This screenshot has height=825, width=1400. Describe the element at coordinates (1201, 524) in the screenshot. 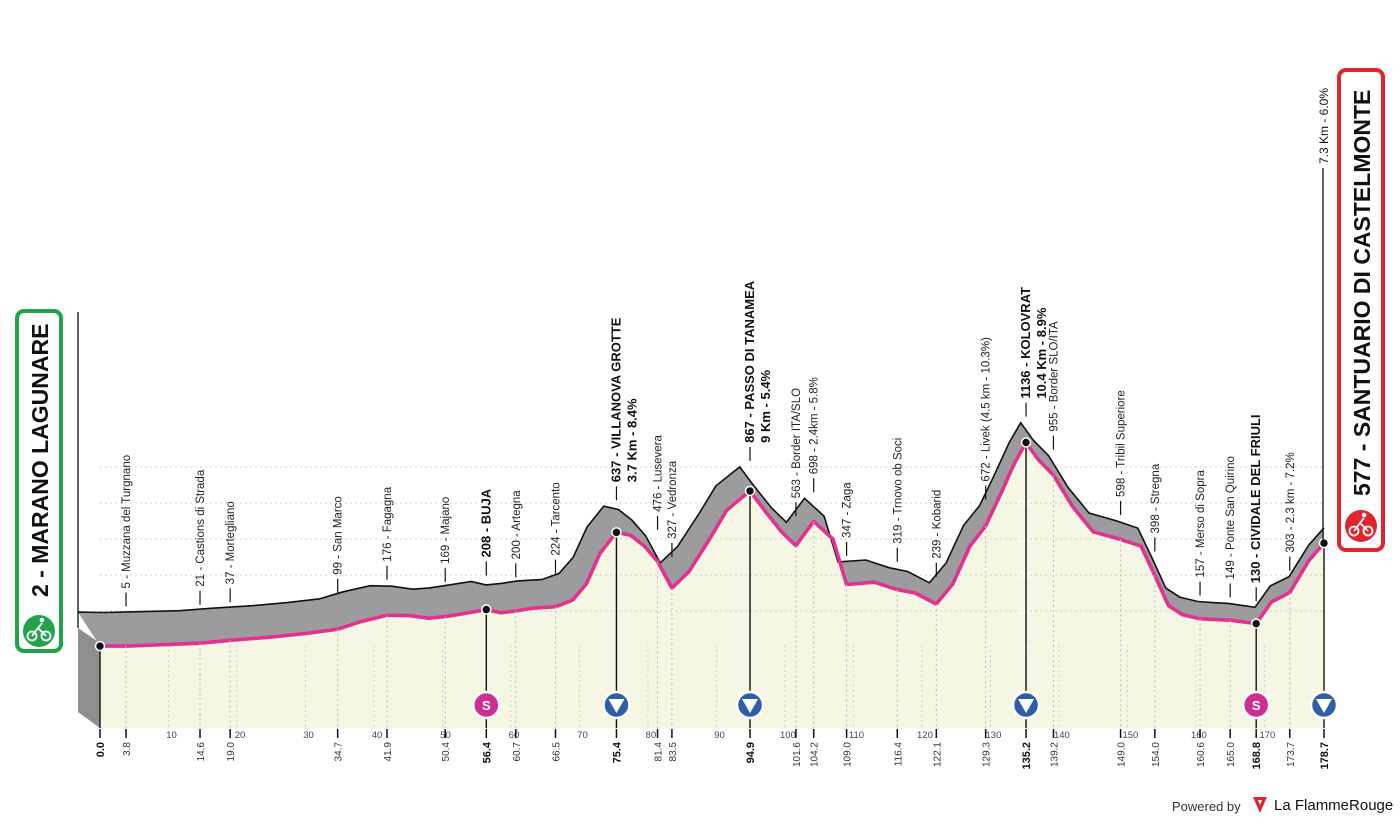

I see `waypoint-label: 157 - Merso di Sopra` at that location.